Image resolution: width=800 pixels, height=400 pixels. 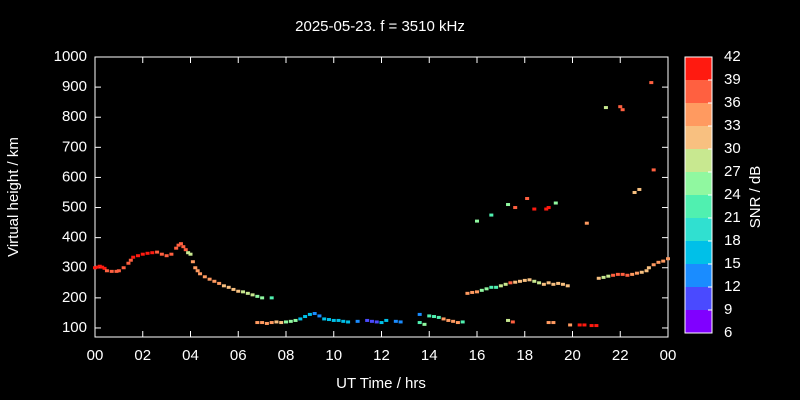 What do you see at coordinates (74, 267) in the screenshot?
I see `y-tick-label: 300` at bounding box center [74, 267].